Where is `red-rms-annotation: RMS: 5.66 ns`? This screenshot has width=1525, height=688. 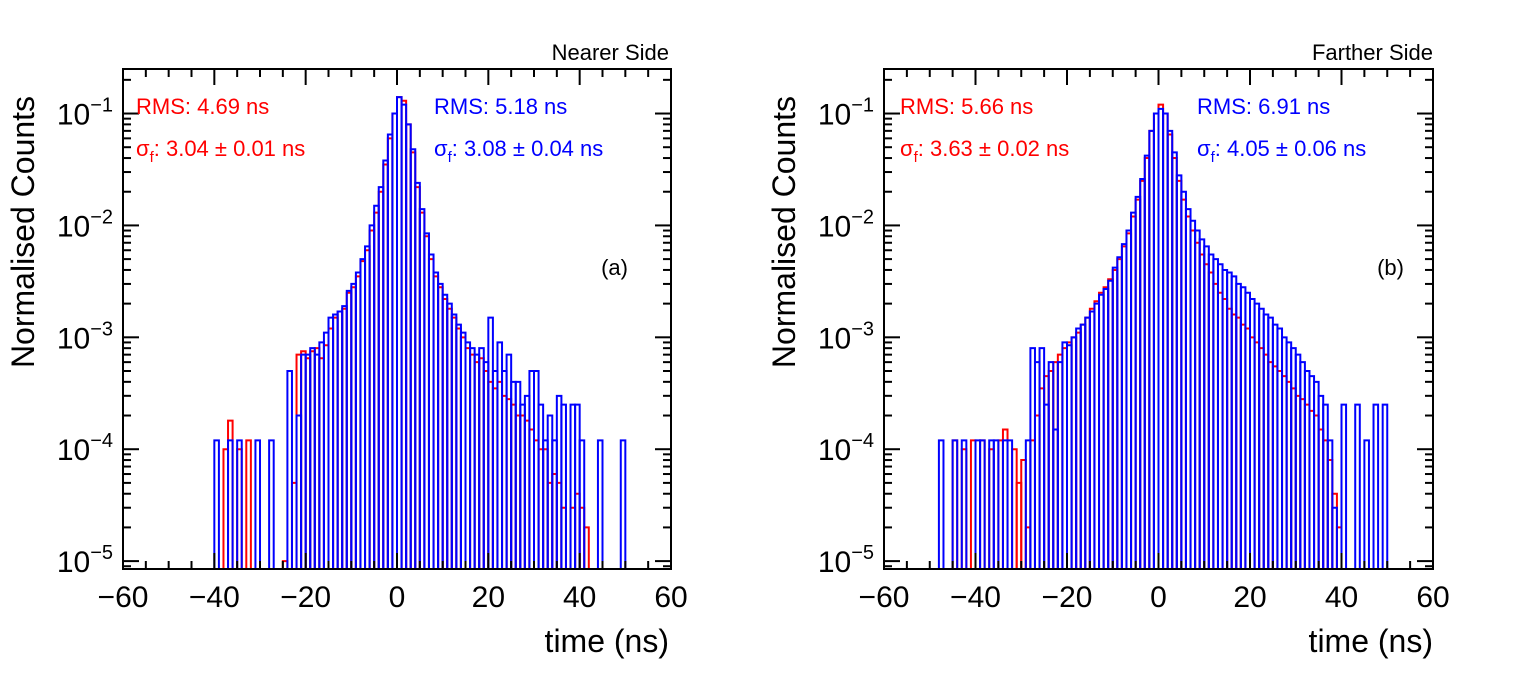
red-rms-annotation: RMS: 5.66 ns is located at coordinates (966, 106).